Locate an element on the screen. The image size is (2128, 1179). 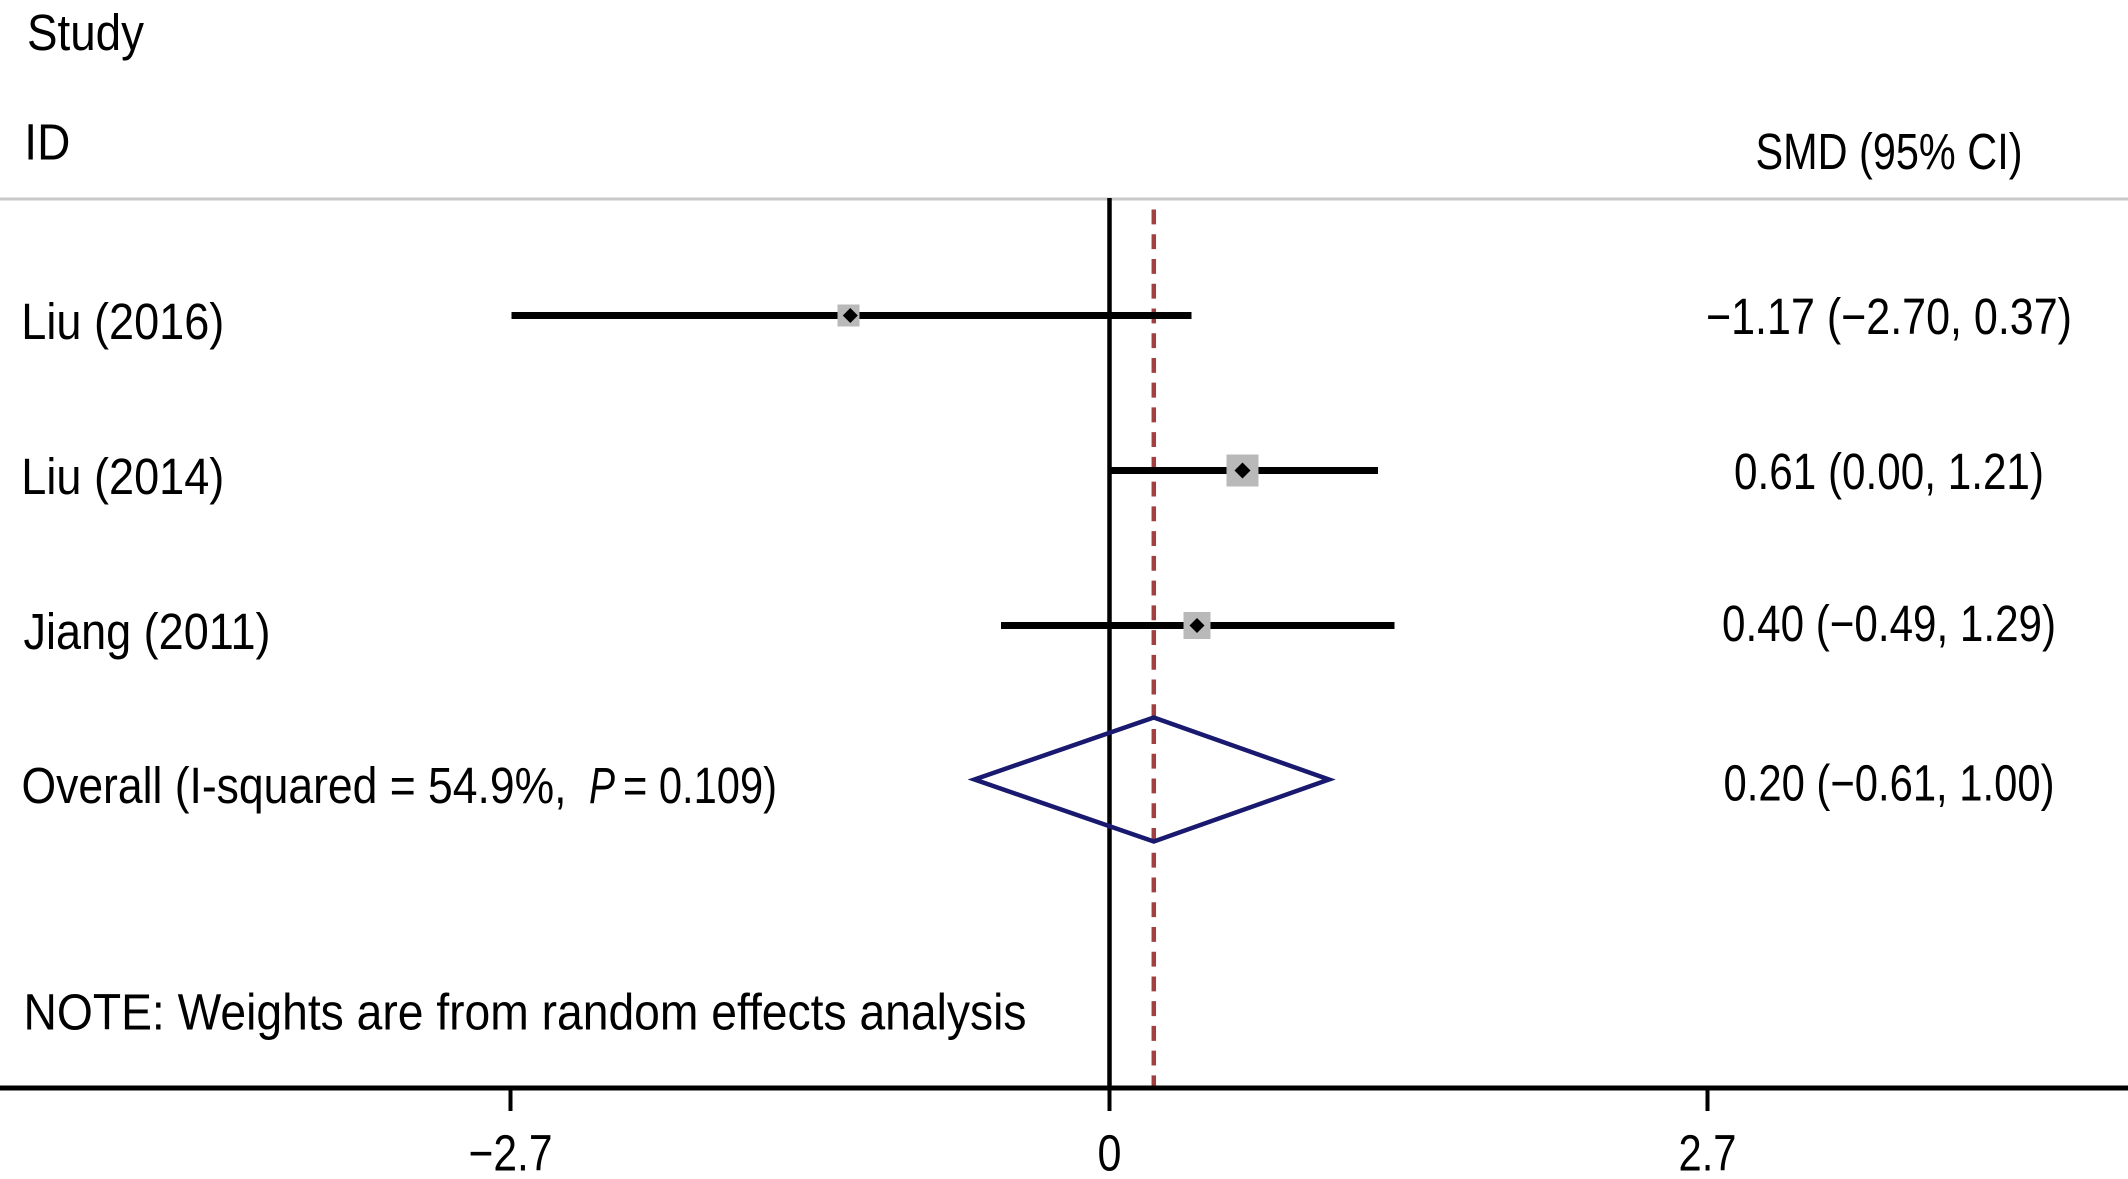
svg-text: SMD (95% CI) is located at coordinates (1889, 151).